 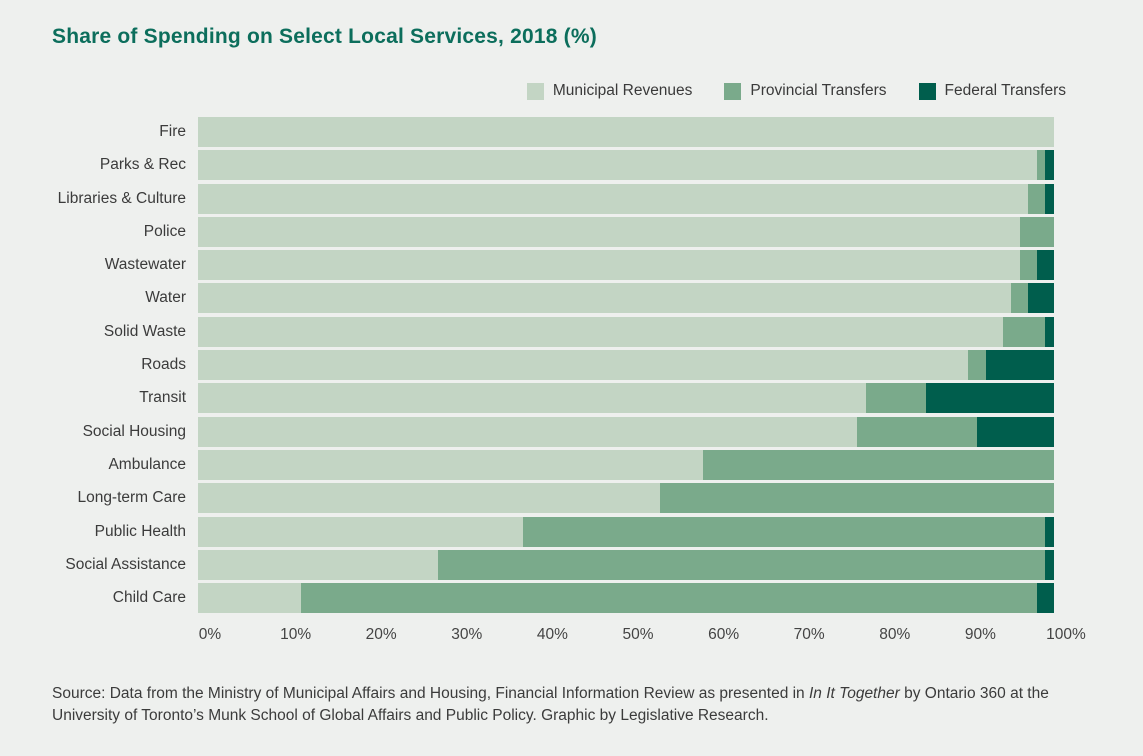 What do you see at coordinates (609, 265) in the screenshot?
I see `bar-segment-municipal-revenues-wastewater` at bounding box center [609, 265].